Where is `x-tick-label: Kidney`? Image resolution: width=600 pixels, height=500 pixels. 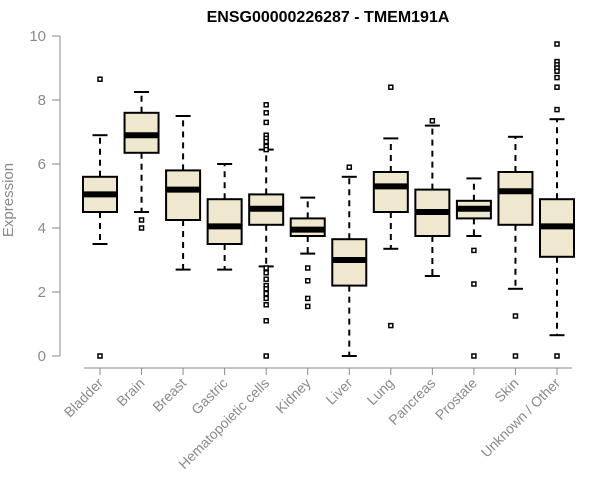
x-tick-label: Kidney is located at coordinates (293, 396).